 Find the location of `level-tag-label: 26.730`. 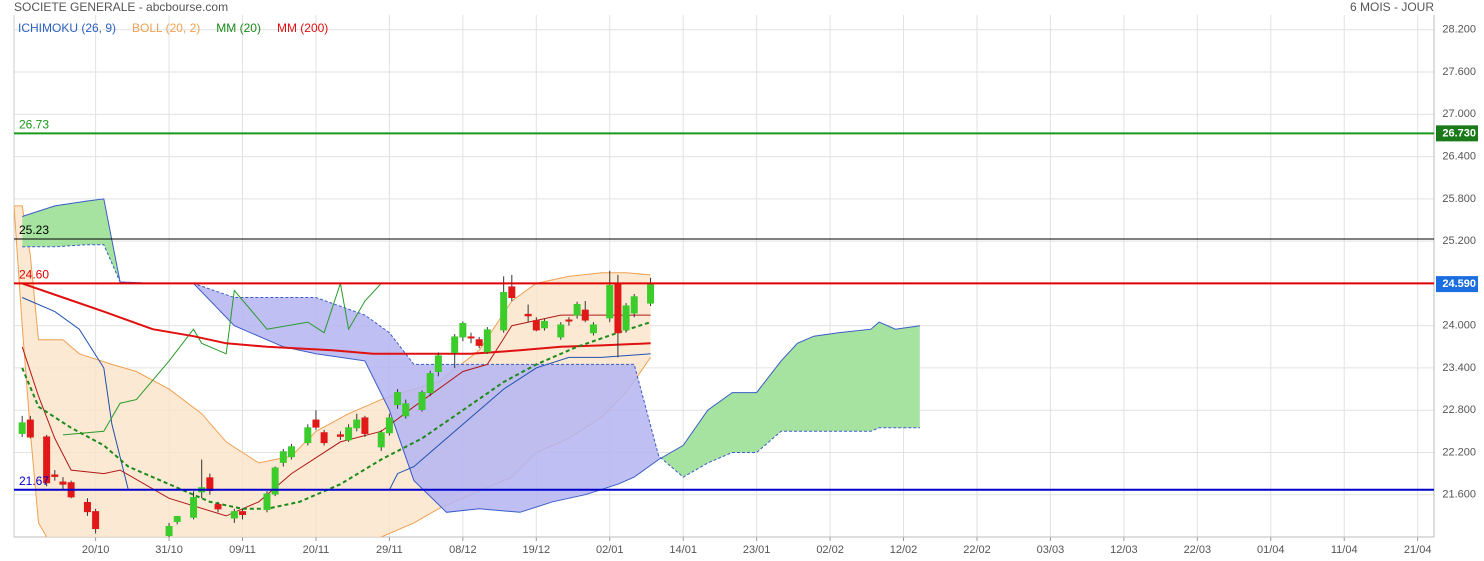

level-tag-label: 26.730 is located at coordinates (1459, 133).